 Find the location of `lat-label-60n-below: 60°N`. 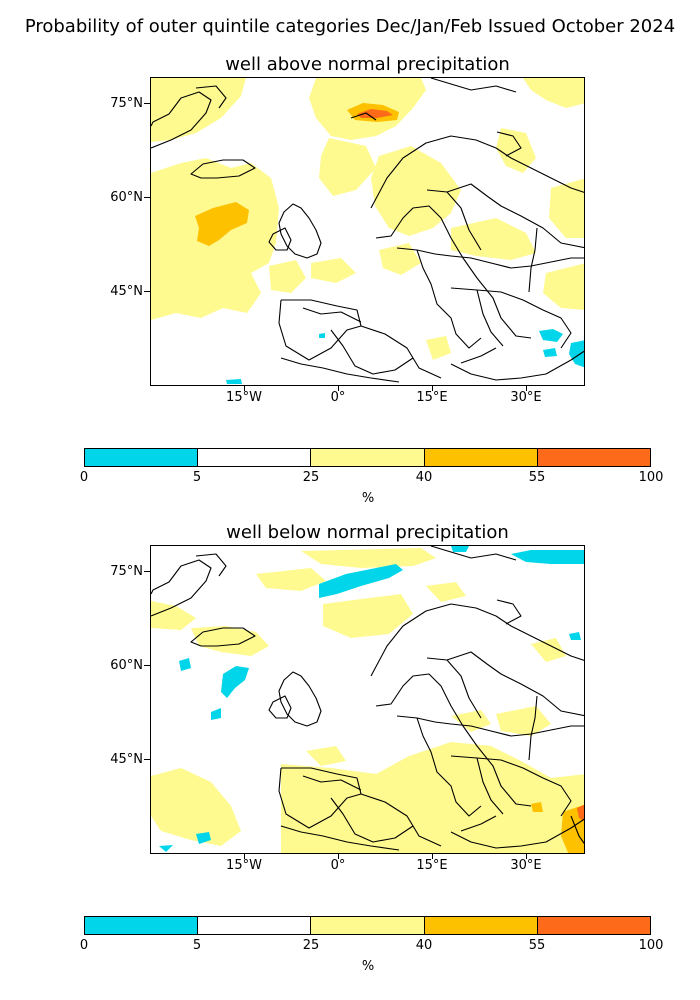

lat-label-60n-below: 60°N is located at coordinates (126, 665).